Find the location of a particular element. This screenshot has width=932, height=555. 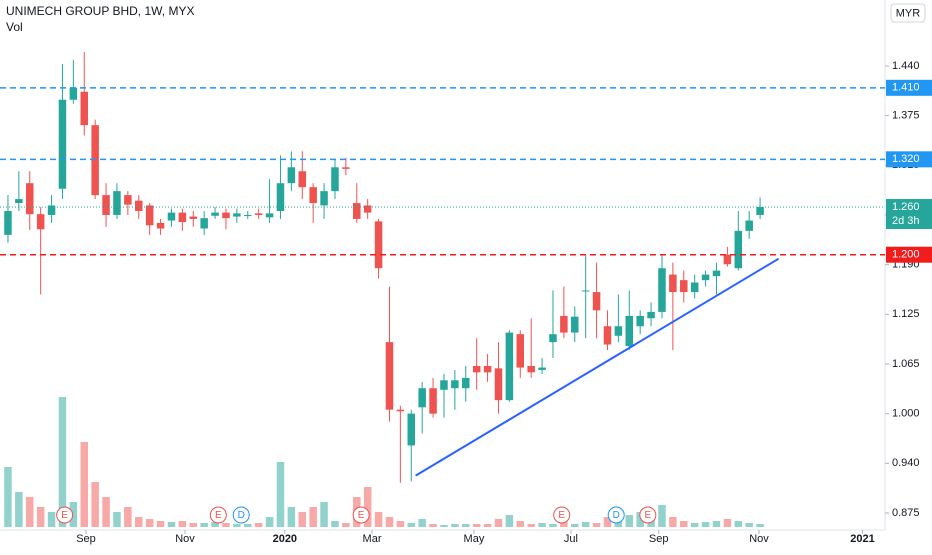

price-line-label: 1.200 is located at coordinates (906, 255).